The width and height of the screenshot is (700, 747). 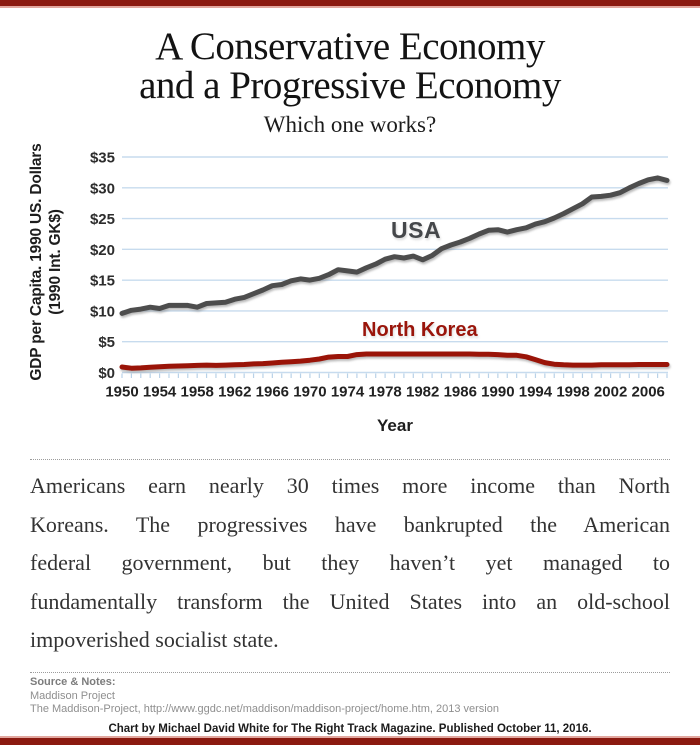 What do you see at coordinates (73, 682) in the screenshot?
I see `source-heading: Source & Notes:` at bounding box center [73, 682].